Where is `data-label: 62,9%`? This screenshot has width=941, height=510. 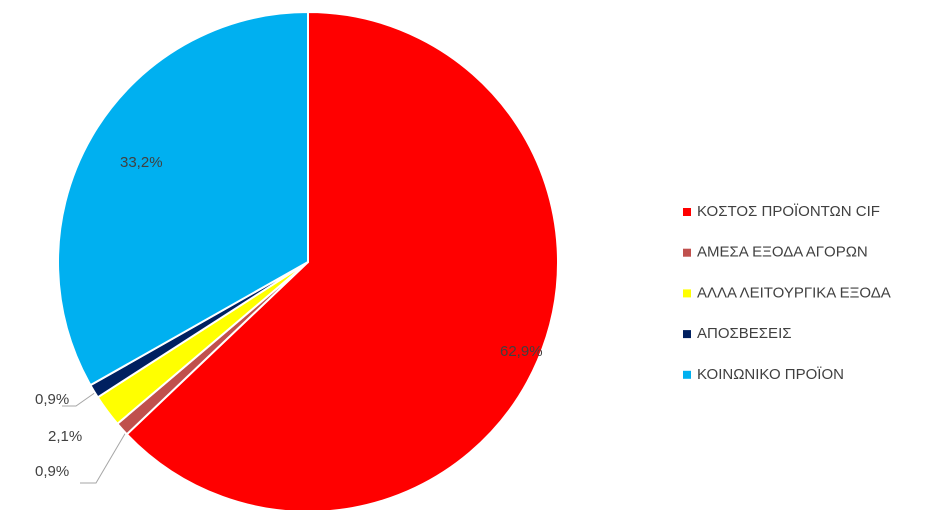
data-label: 62,9% is located at coordinates (521, 351).